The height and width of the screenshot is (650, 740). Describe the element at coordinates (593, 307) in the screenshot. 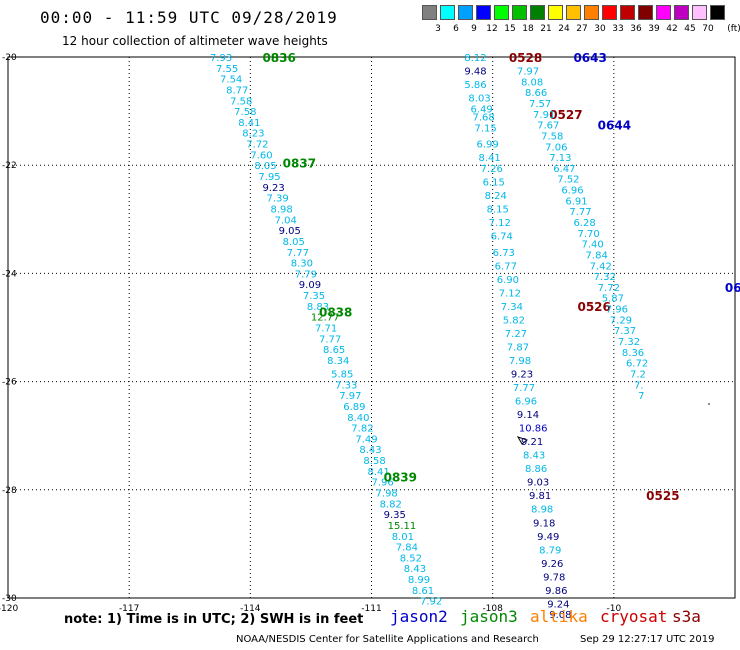

I see `pass-time-label: 0526` at that location.